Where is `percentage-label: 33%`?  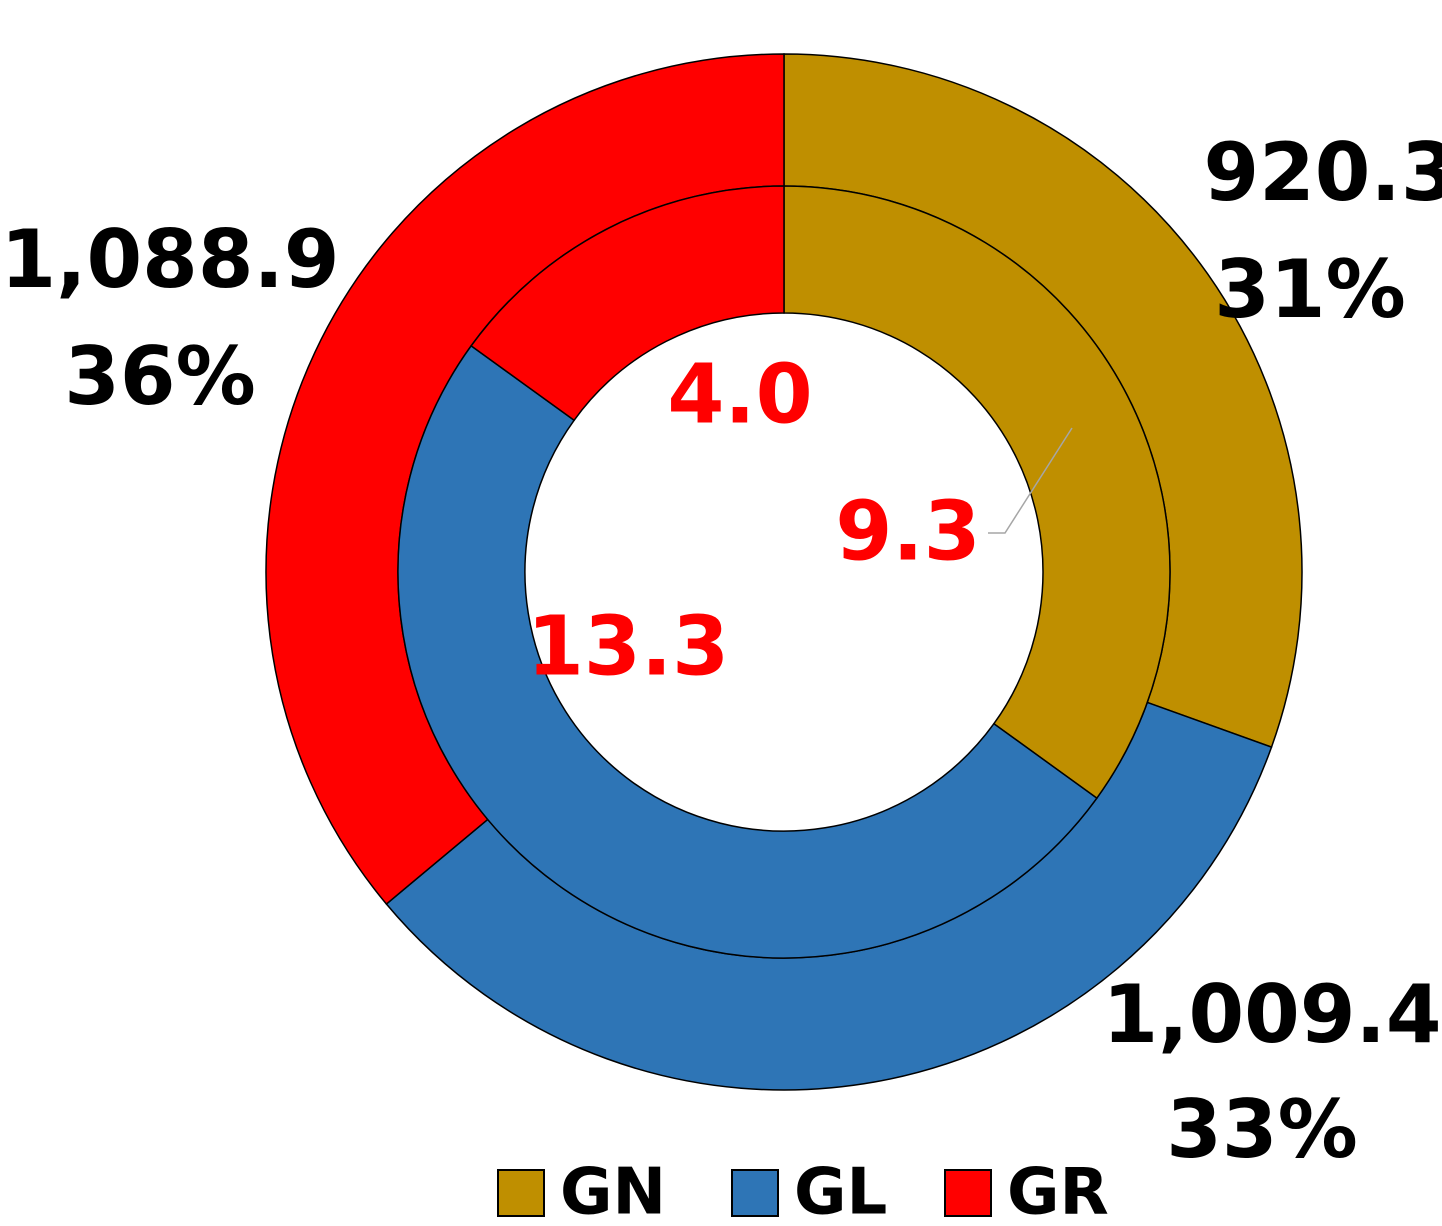 percentage-label: 33% is located at coordinates (1261, 1129).